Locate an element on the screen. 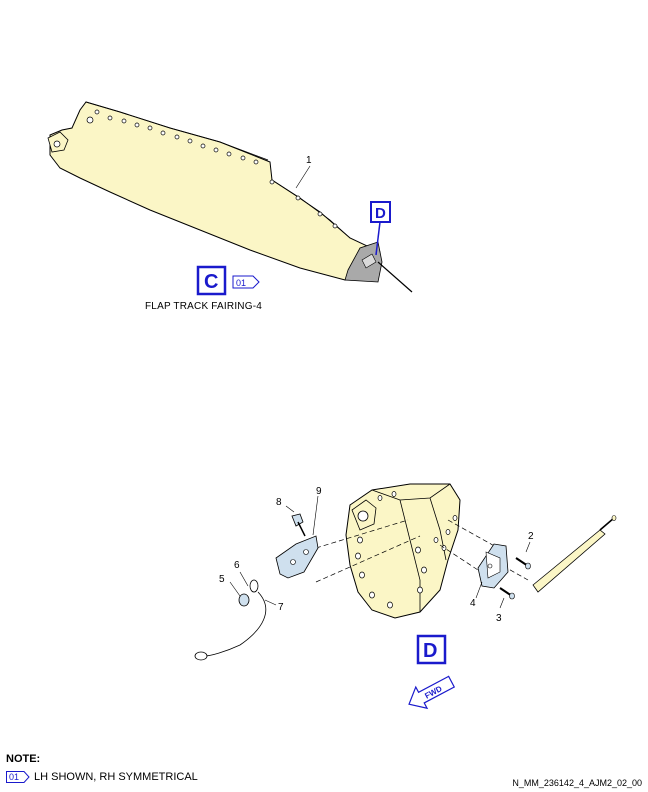 This screenshot has width=648, height=792. callout-9: 9 is located at coordinates (319, 491).